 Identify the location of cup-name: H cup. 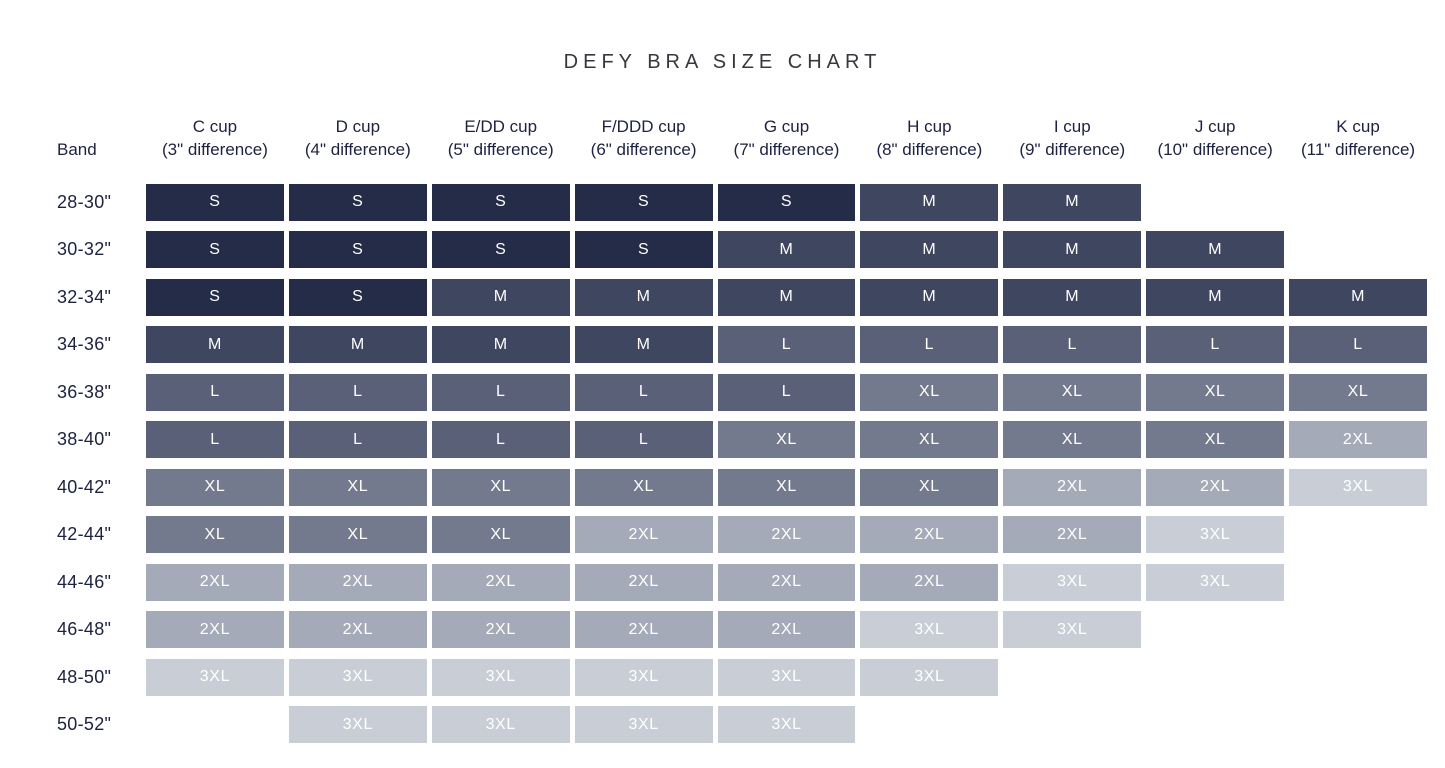
(929, 126).